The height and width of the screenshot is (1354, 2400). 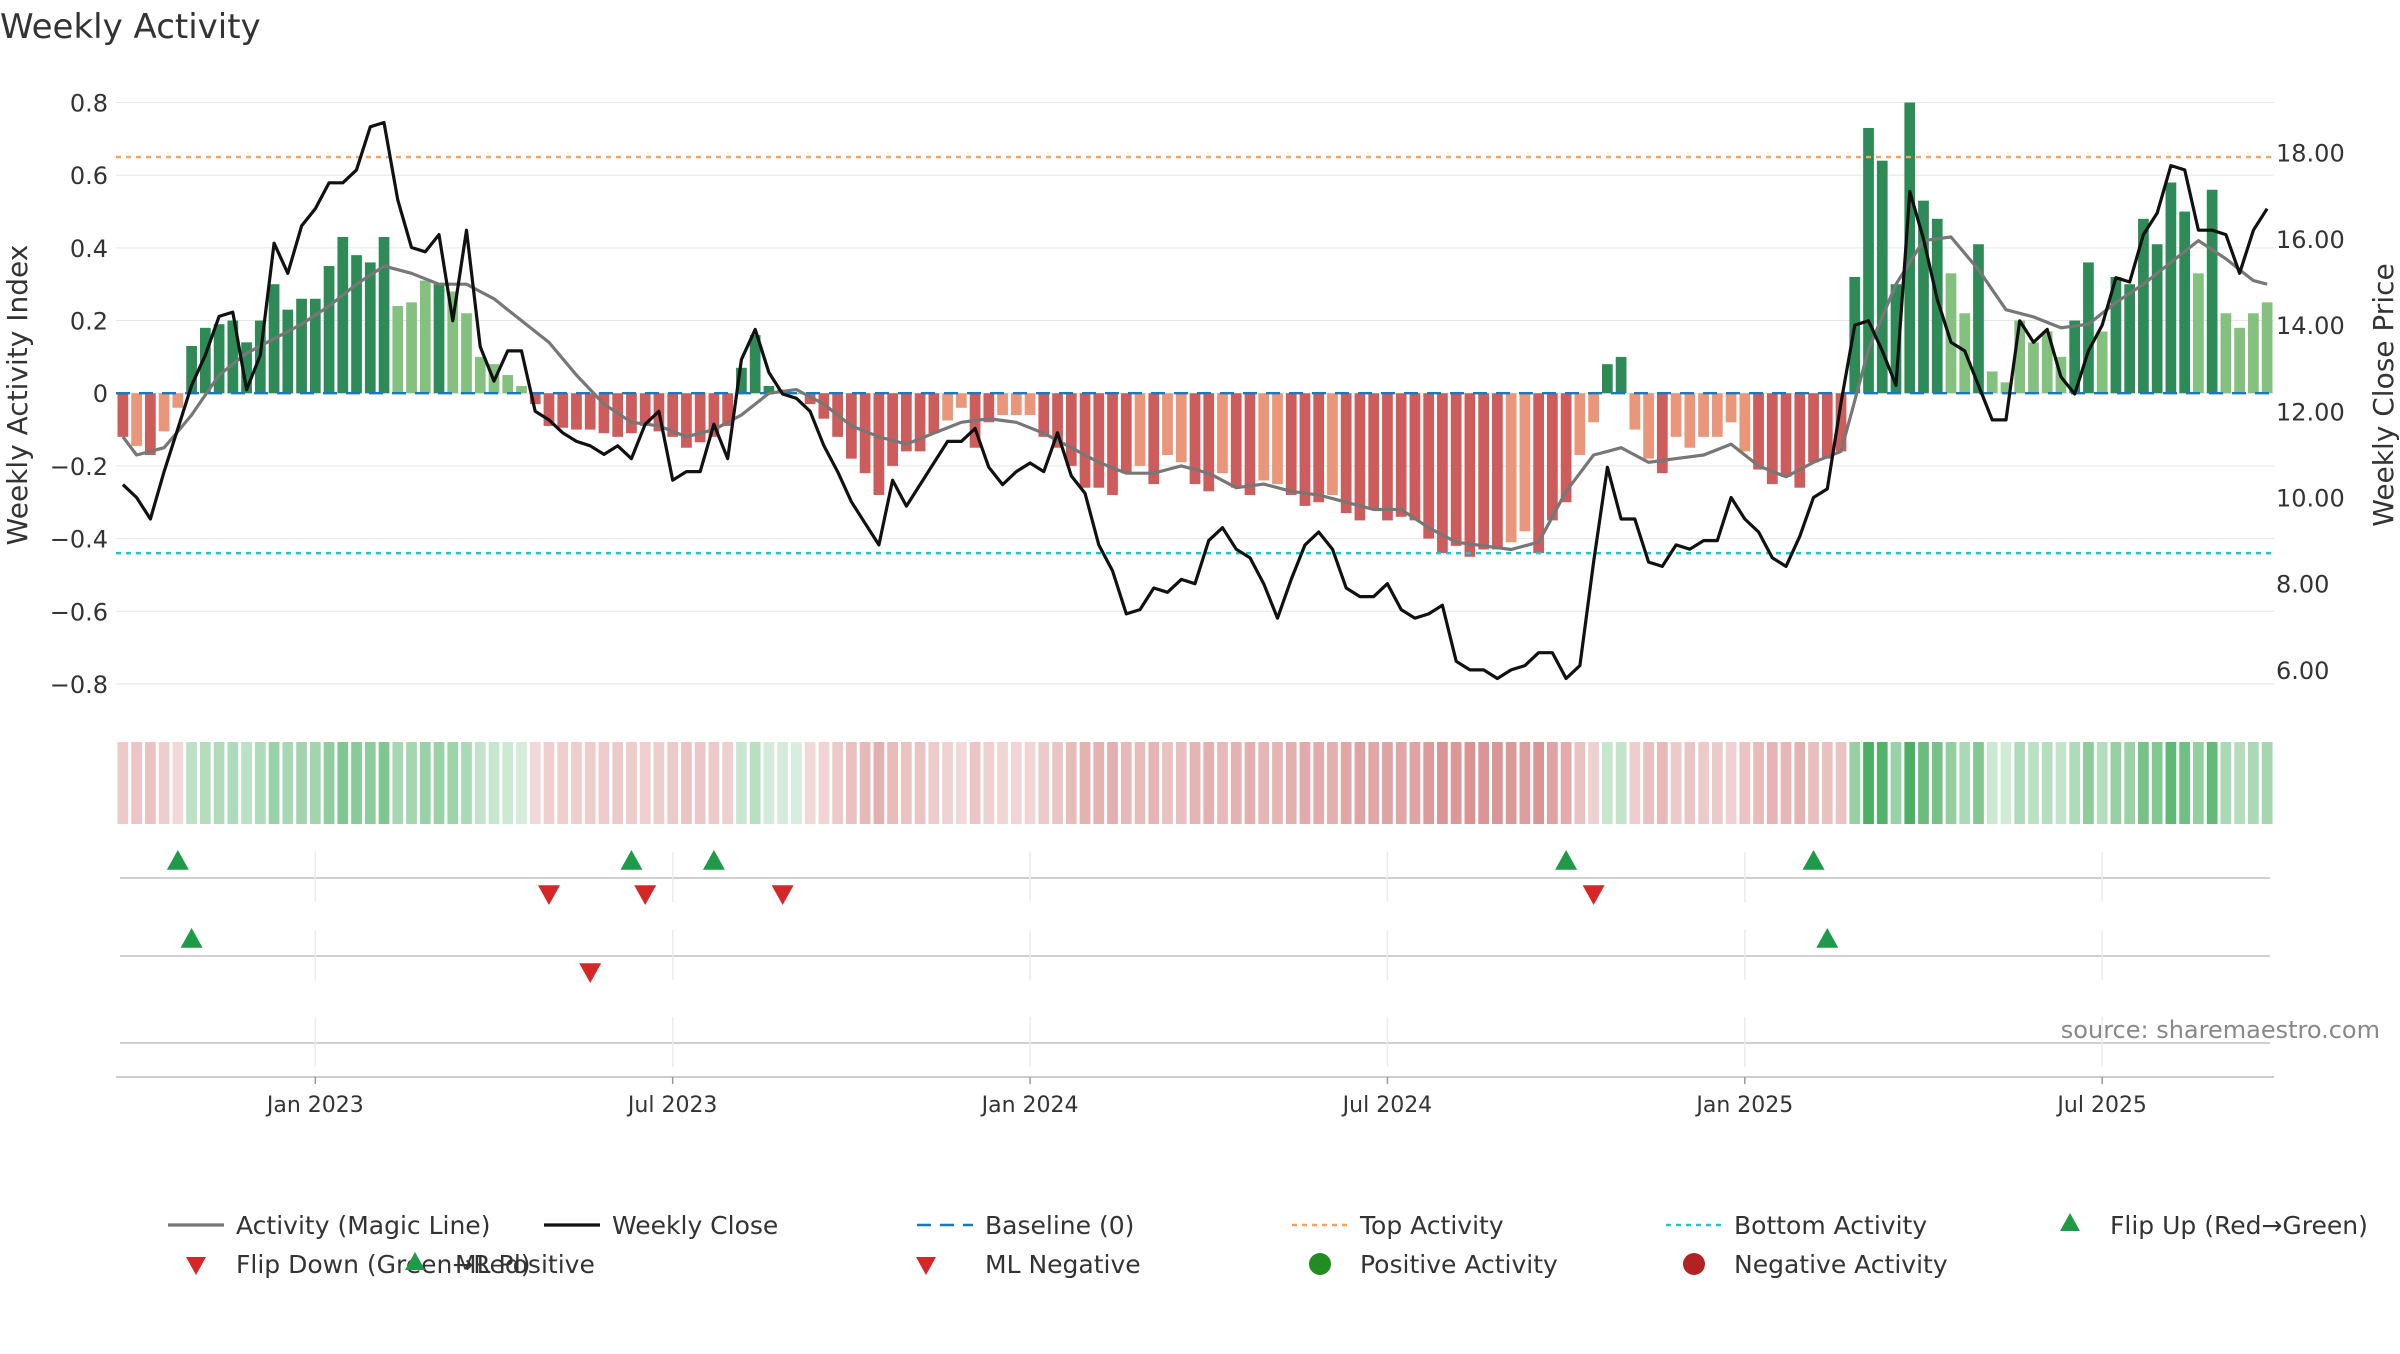 What do you see at coordinates (2310, 412) in the screenshot?
I see `y2-axis-ticks: 18.00 16.00 14.00 12.00 10.00 8.00 6.00` at bounding box center [2310, 412].